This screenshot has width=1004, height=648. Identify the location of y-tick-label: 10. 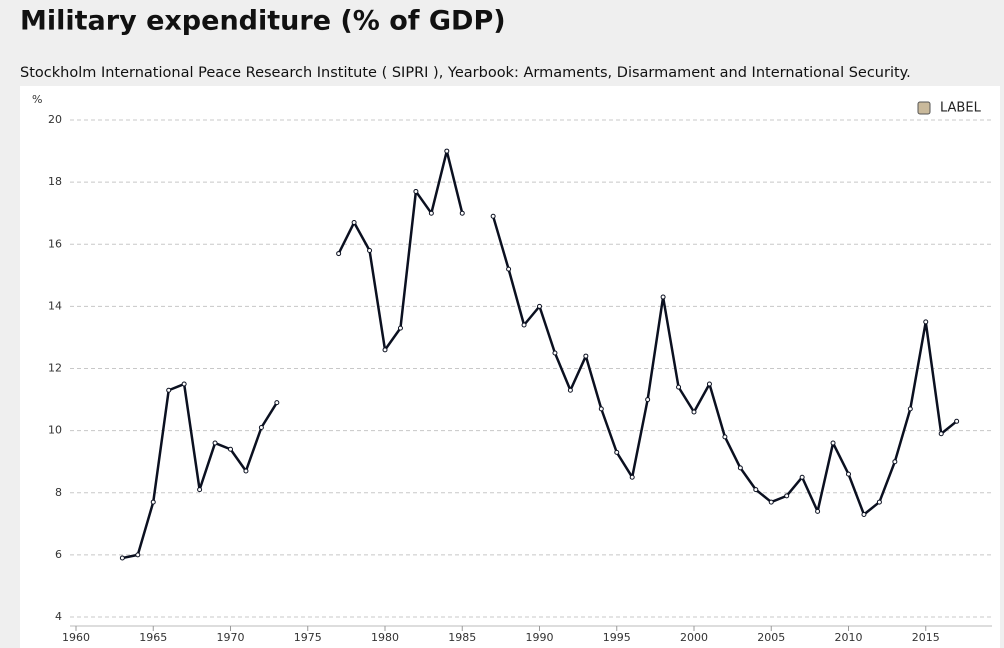
(55, 430).